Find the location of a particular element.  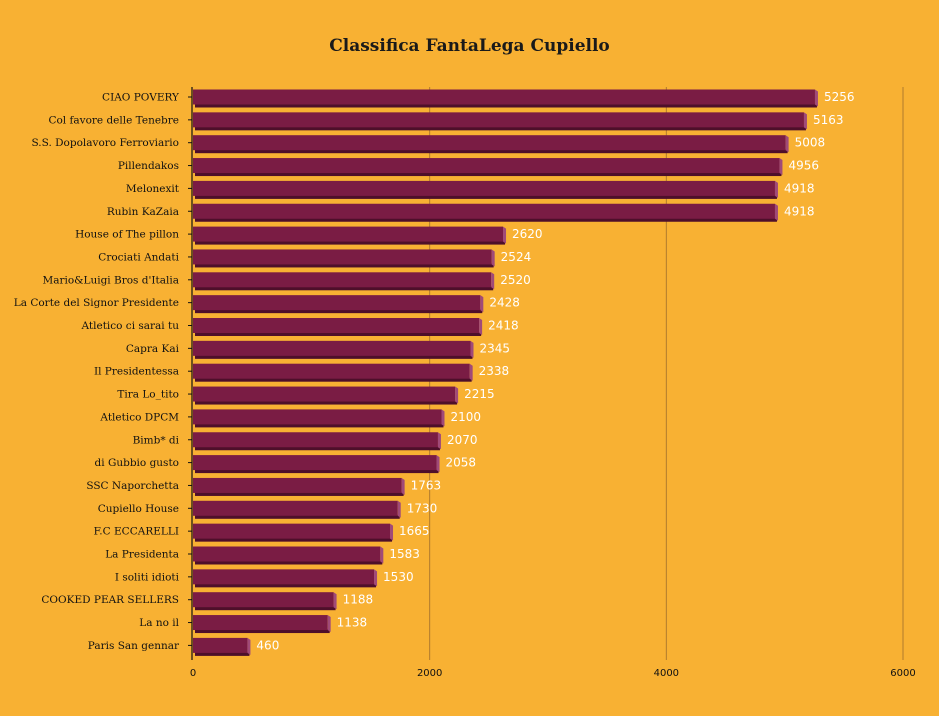

data-label: 5256 is located at coordinates (839, 97).